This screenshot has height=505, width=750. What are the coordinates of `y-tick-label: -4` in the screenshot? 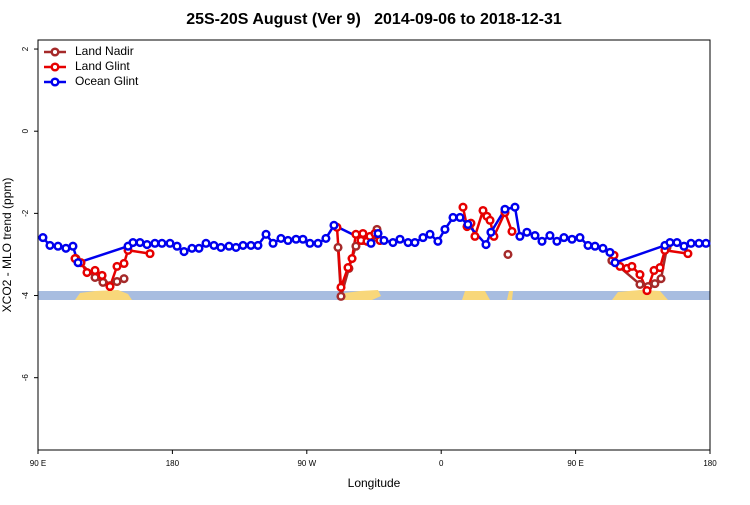 It's located at (25, 295).